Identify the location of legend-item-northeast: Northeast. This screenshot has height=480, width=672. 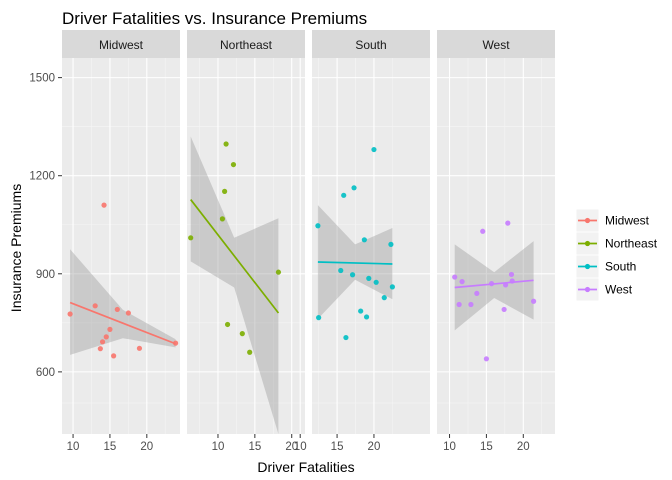
(616, 243).